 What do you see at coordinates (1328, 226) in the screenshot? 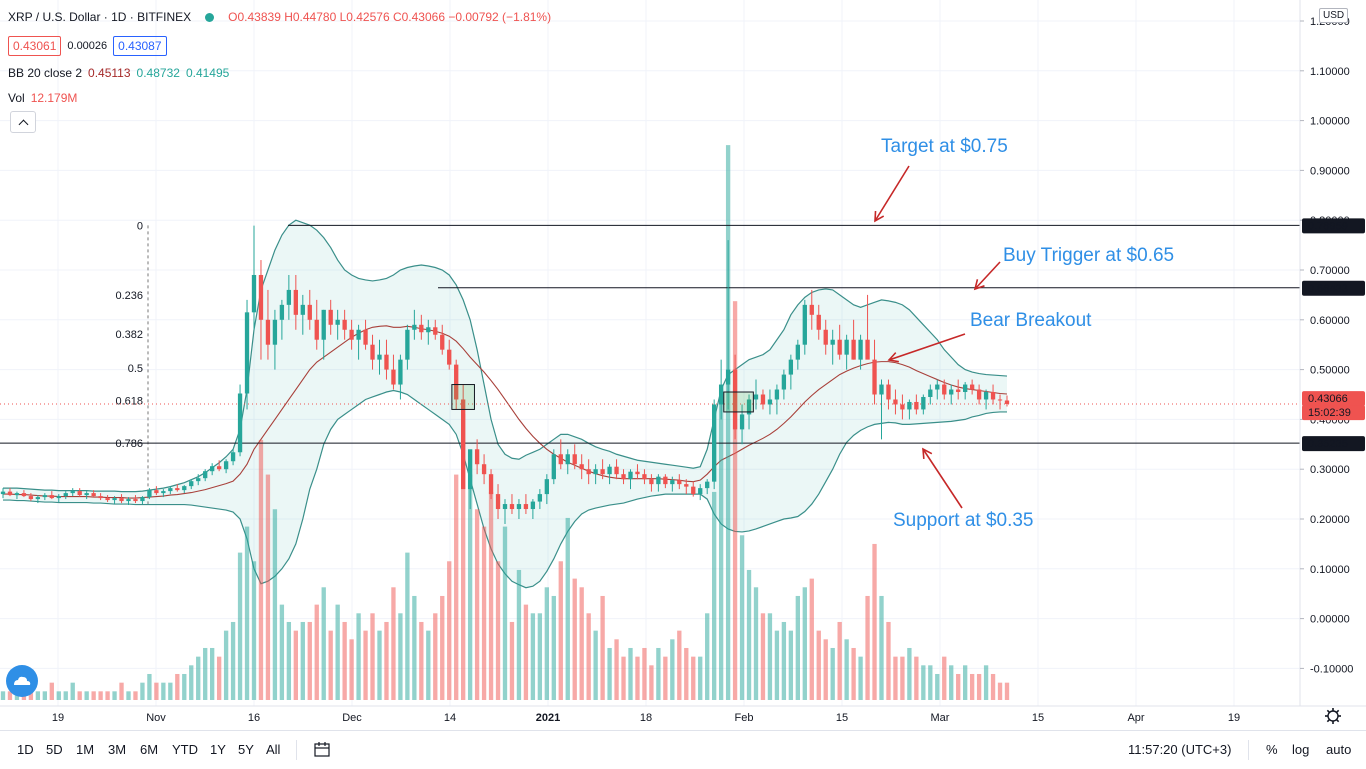
I see `price-marker-label: 0.78959` at bounding box center [1328, 226].